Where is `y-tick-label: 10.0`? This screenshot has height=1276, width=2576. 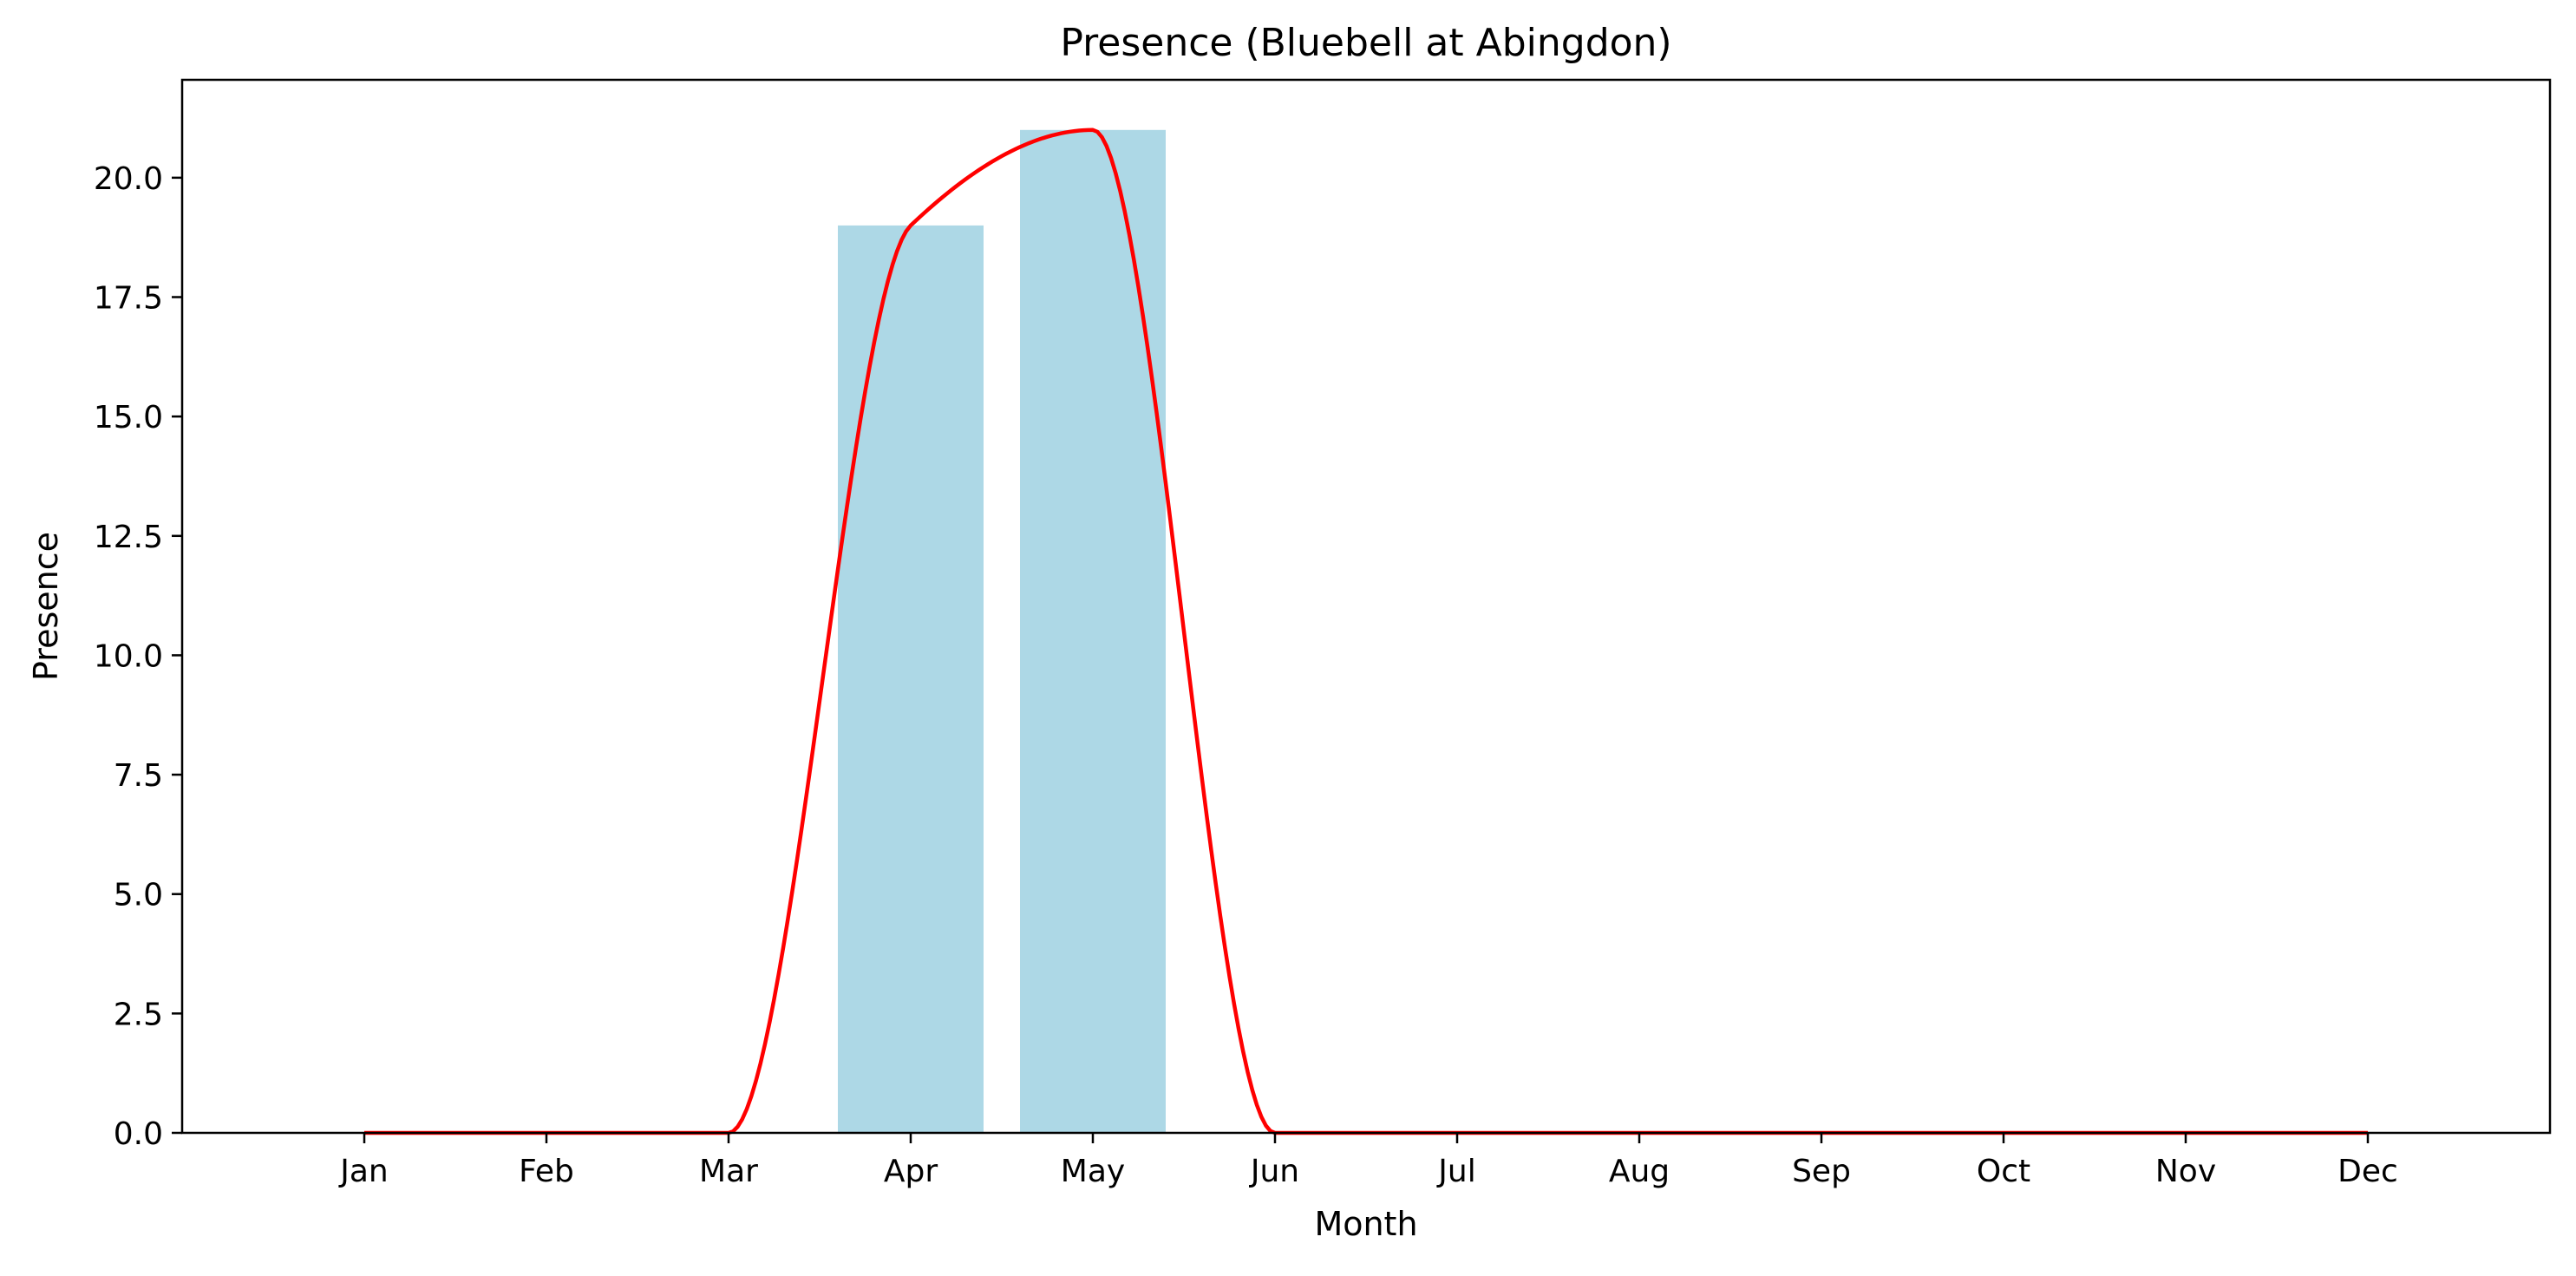 y-tick-label: 10.0 is located at coordinates (128, 656).